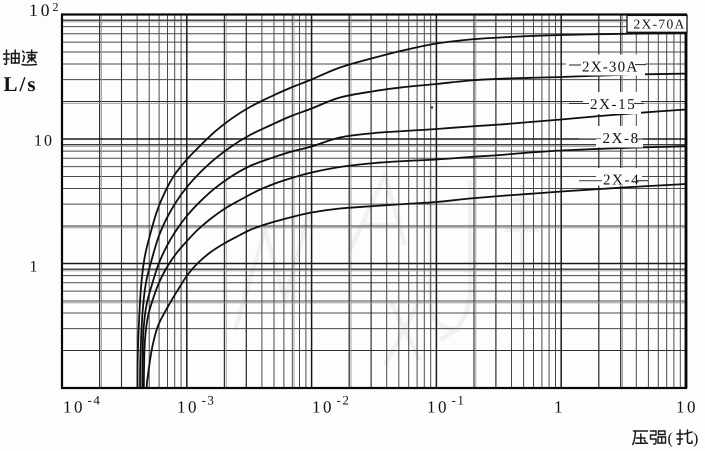 Image resolution: width=705 pixels, height=451 pixels. Describe the element at coordinates (621, 139) in the screenshot. I see `svg-text: 2X-8` at that location.